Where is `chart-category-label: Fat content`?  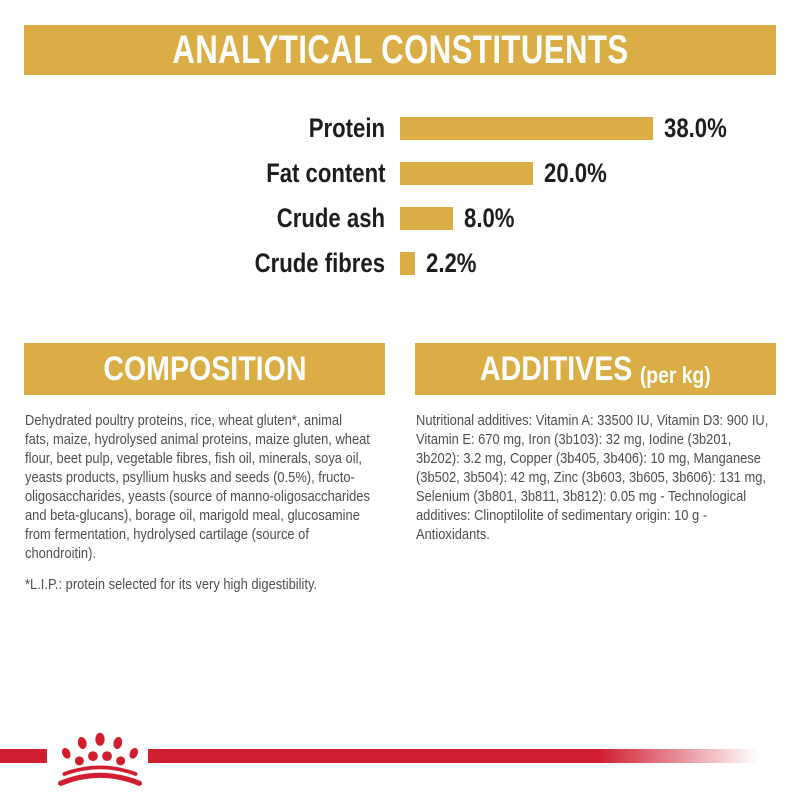
chart-category-label: Fat content is located at coordinates (192, 173).